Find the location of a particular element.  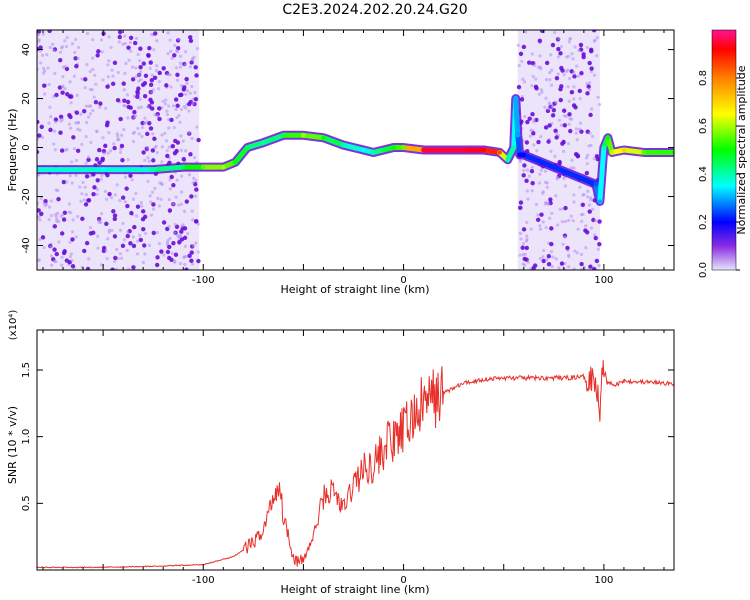

y-tick-label: 0.5 is located at coordinates (26, 503).